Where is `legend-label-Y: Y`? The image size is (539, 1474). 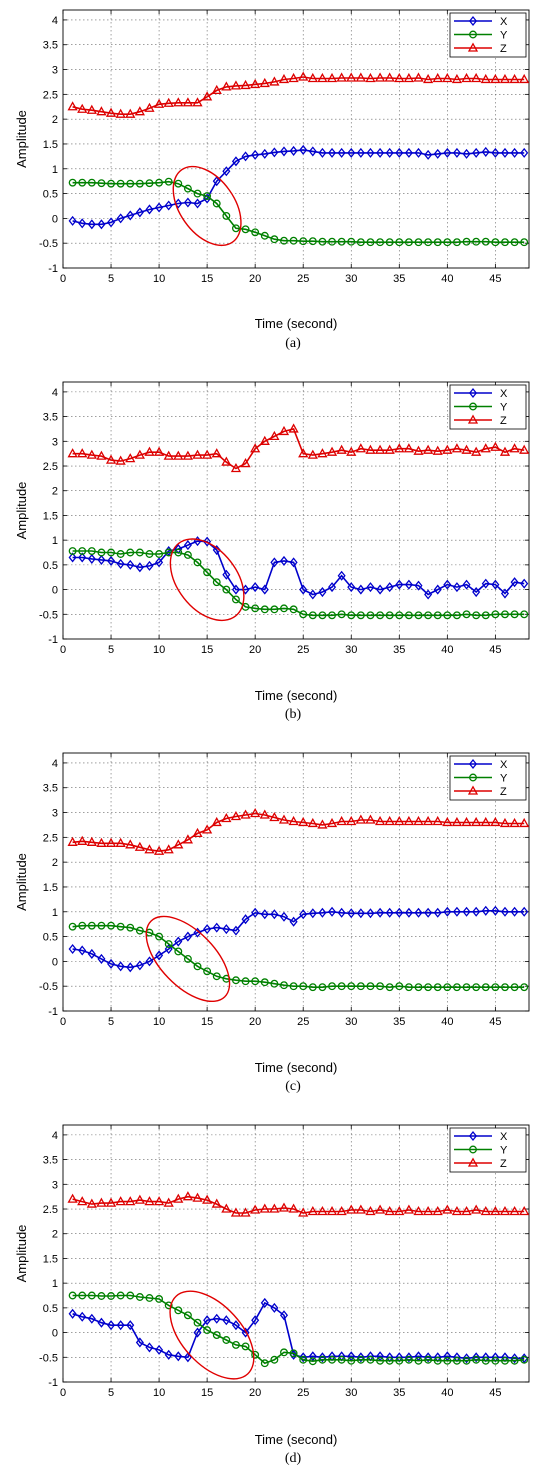 legend-label-Y: Y is located at coordinates (504, 1151).